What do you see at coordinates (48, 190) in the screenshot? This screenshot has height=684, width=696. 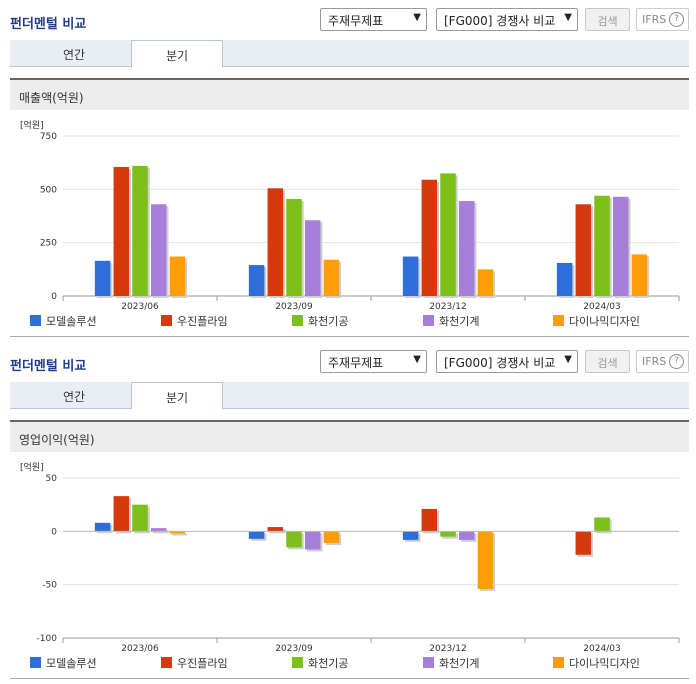 I see `y-tick-label: 500` at bounding box center [48, 190].